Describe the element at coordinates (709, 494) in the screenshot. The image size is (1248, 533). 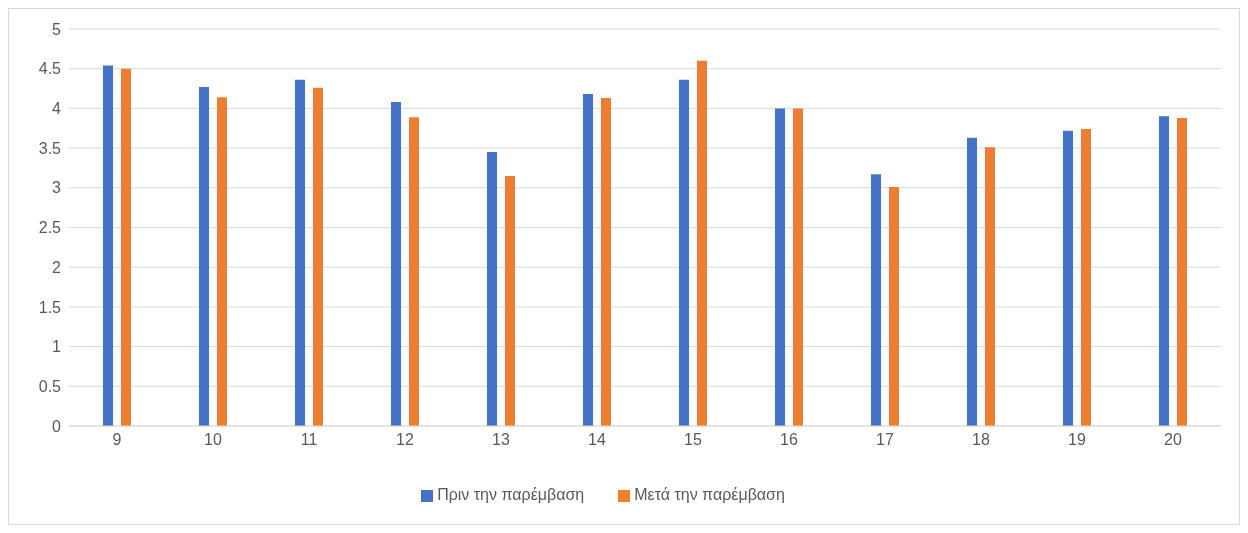
I see `legend-label: Μετά την παρέμβαση` at that location.